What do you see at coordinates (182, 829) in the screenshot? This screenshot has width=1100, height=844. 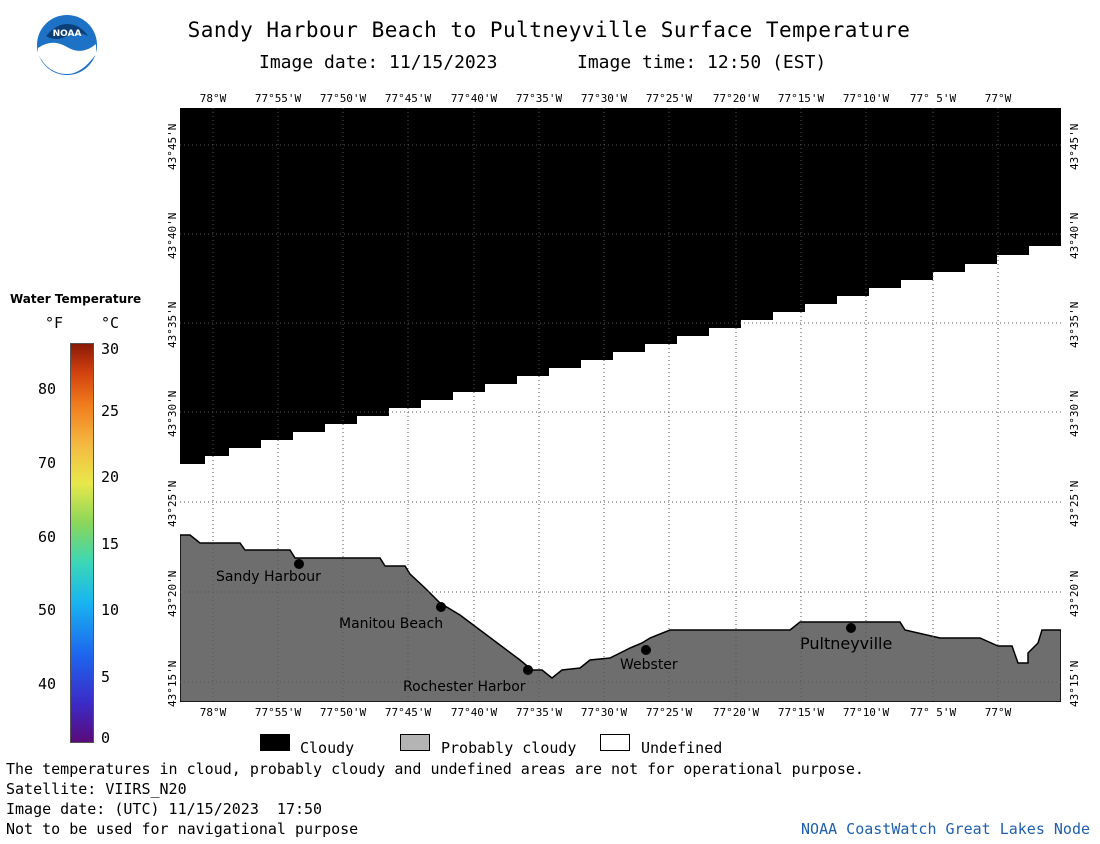 I see `navigation-warning: Not to be used for navigational purpose` at bounding box center [182, 829].